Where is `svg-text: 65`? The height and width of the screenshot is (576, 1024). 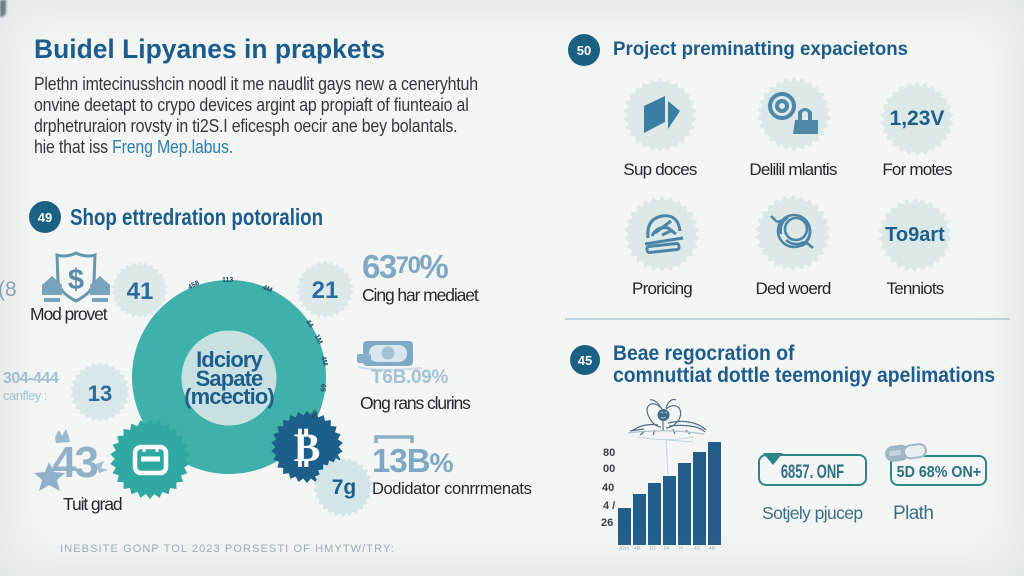 svg-text: 65 is located at coordinates (323, 388).